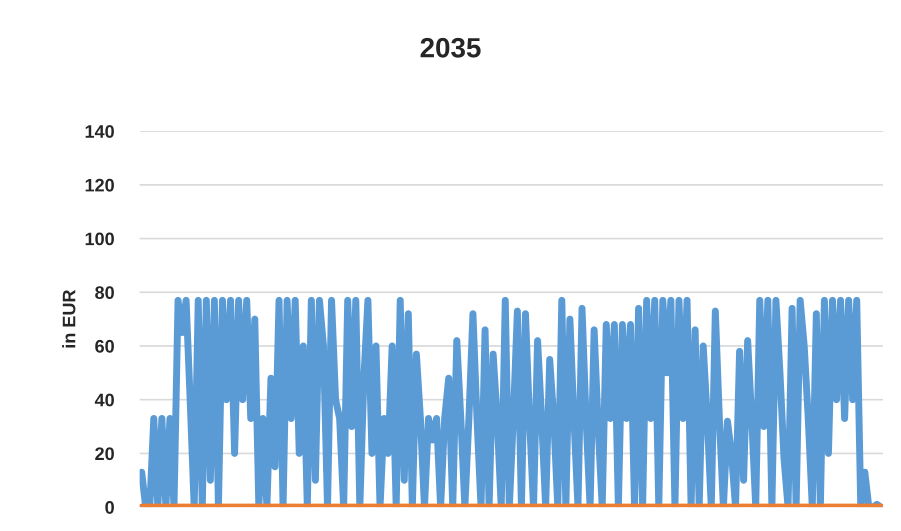 This screenshot has height=531, width=901. What do you see at coordinates (104, 346) in the screenshot?
I see `y-tick-label: 60` at bounding box center [104, 346].